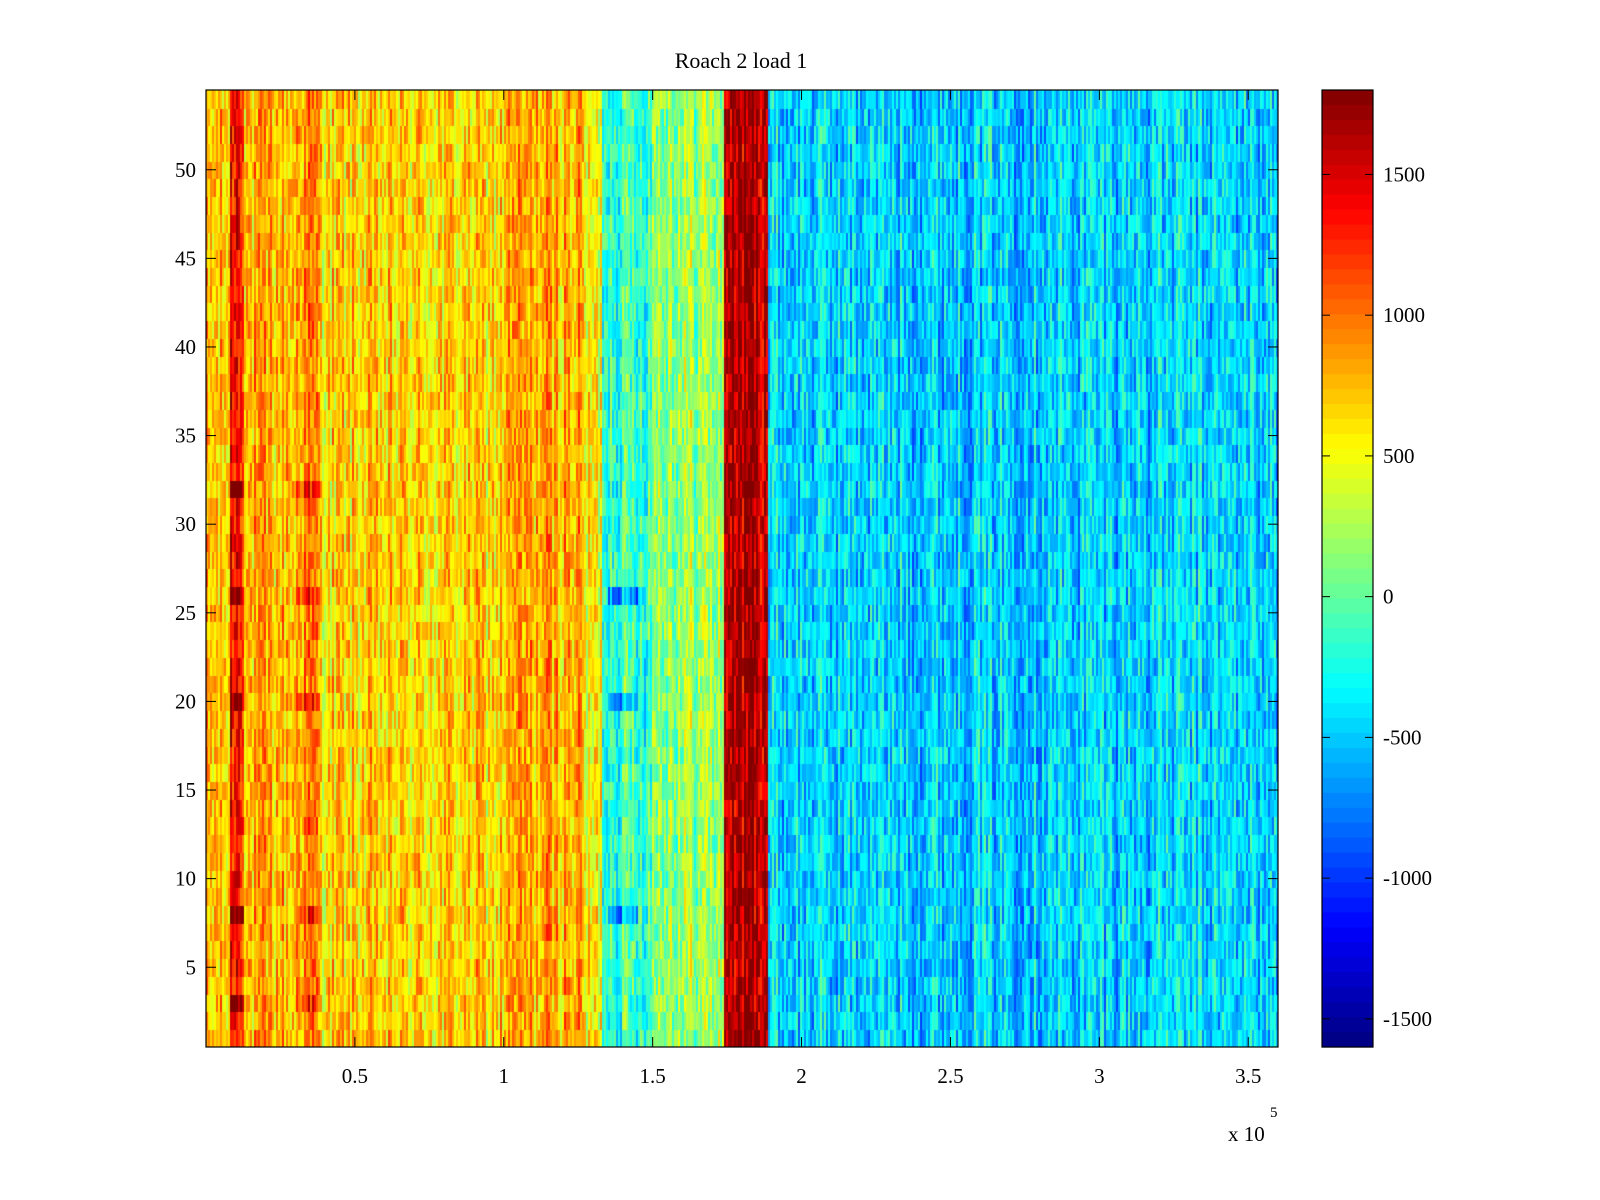 Image resolution: width=1600 pixels, height=1200 pixels. Describe the element at coordinates (185, 701) in the screenshot. I see `y-tick-label: 20` at that location.